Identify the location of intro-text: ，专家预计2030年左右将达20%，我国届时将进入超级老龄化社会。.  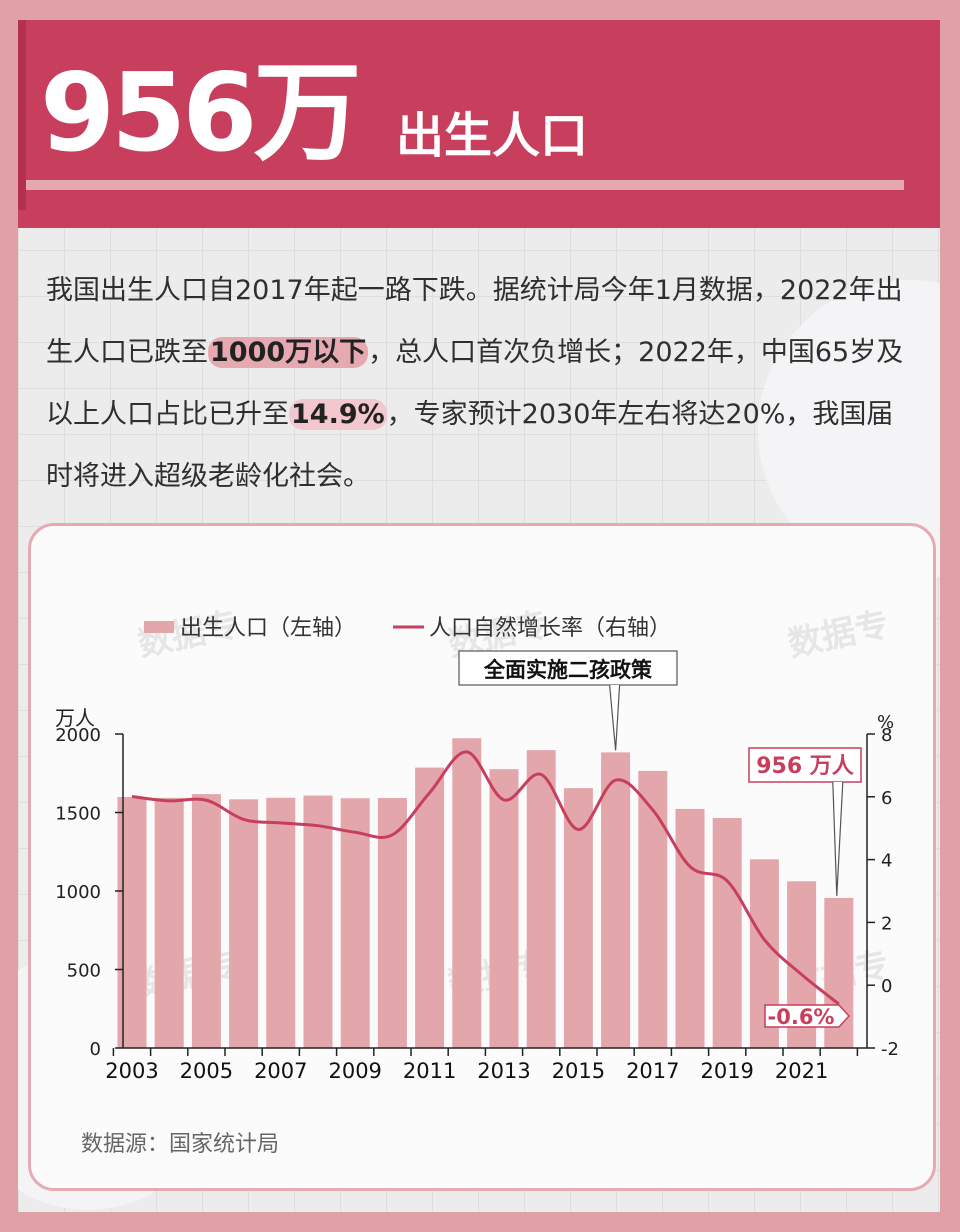
(470, 445).